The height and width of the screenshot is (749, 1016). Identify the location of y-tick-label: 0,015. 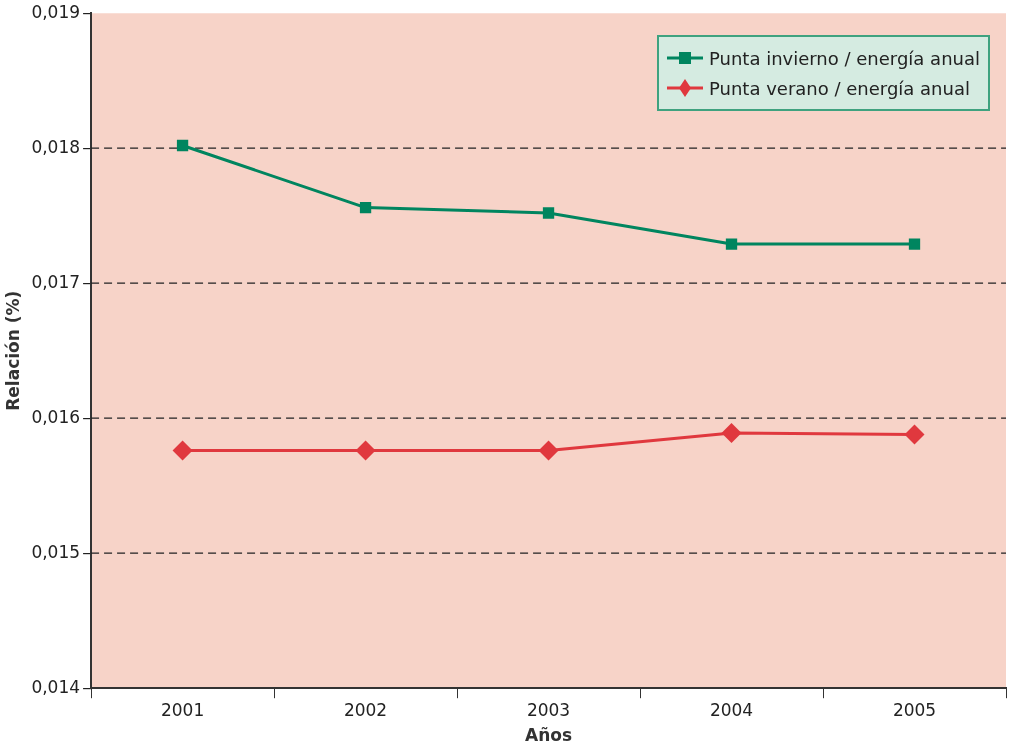
(56, 551).